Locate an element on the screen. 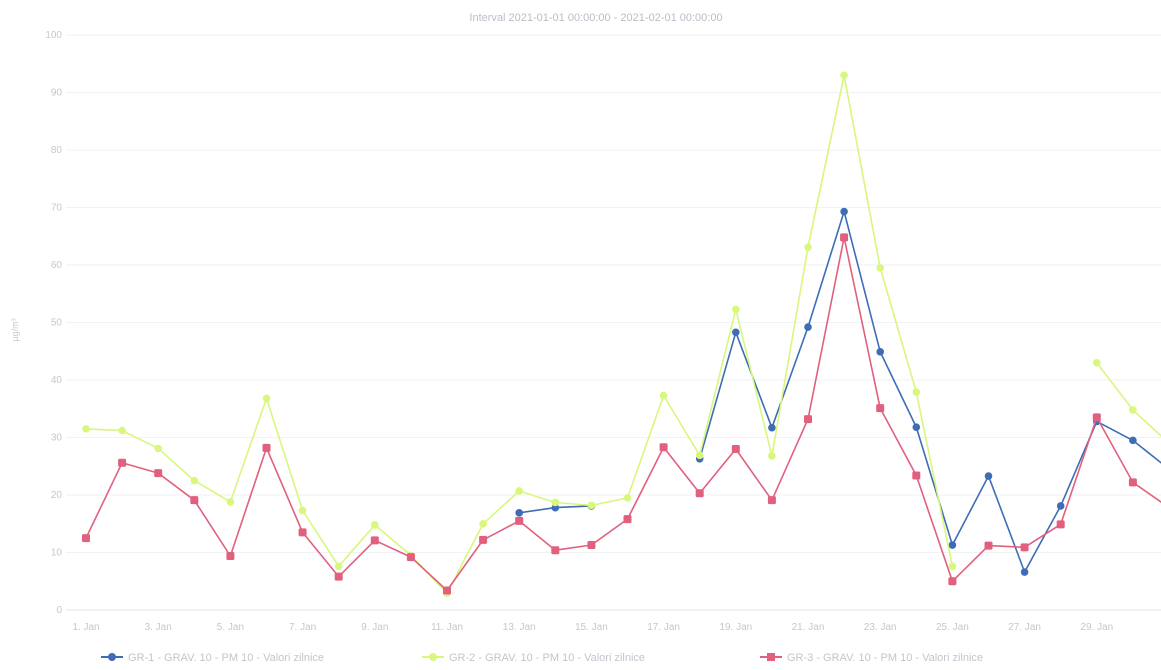  legend-label: GR-1 - GRAV. 10 - PM 10 - Valori zilnice is located at coordinates (226, 658).